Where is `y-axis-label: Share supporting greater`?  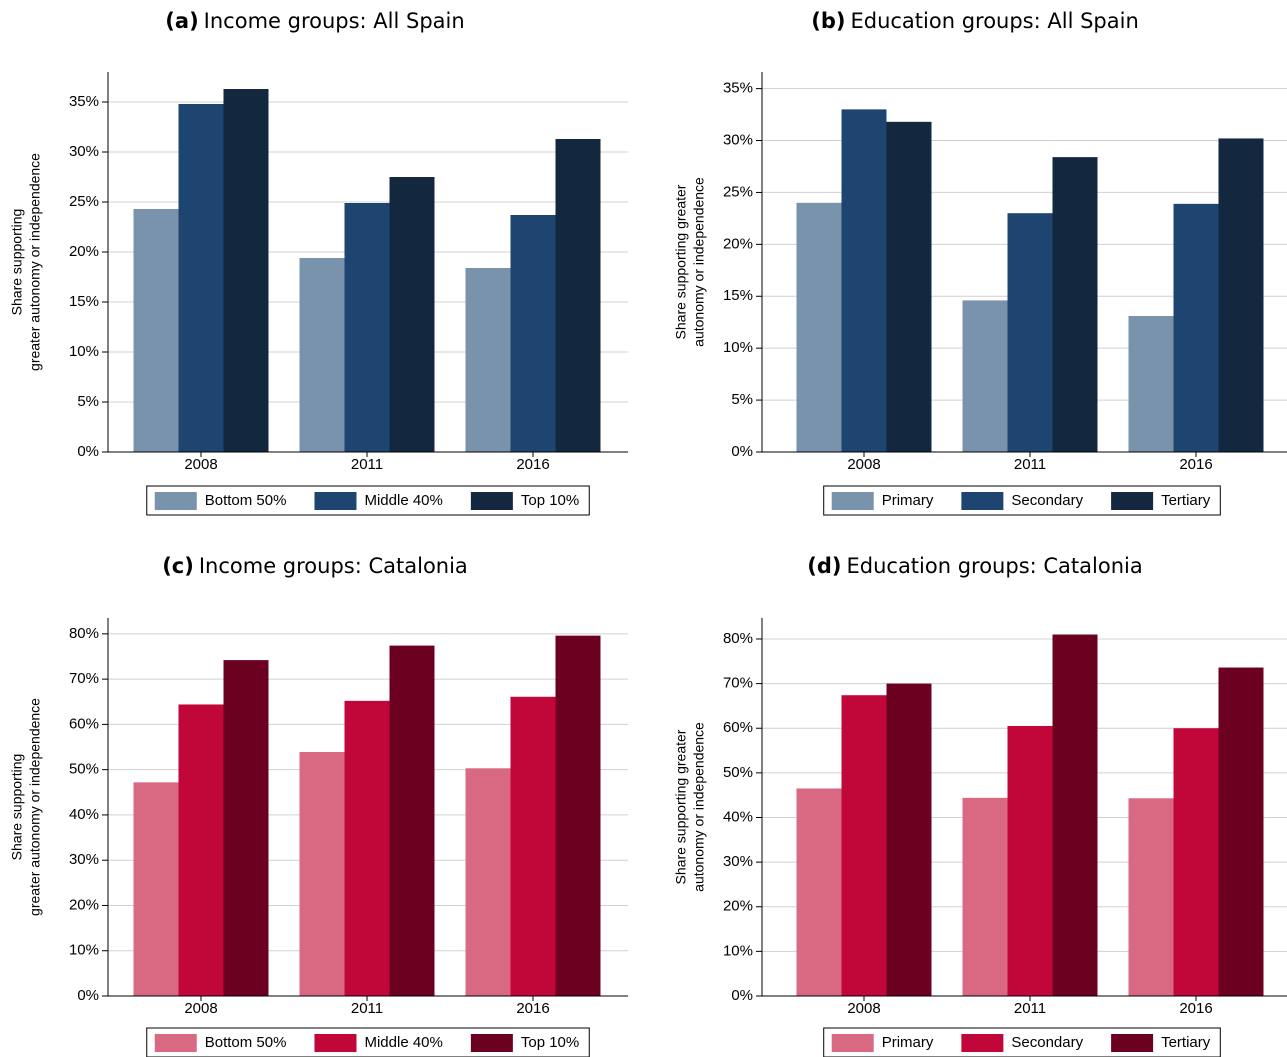 y-axis-label: Share supporting greater is located at coordinates (681, 261).